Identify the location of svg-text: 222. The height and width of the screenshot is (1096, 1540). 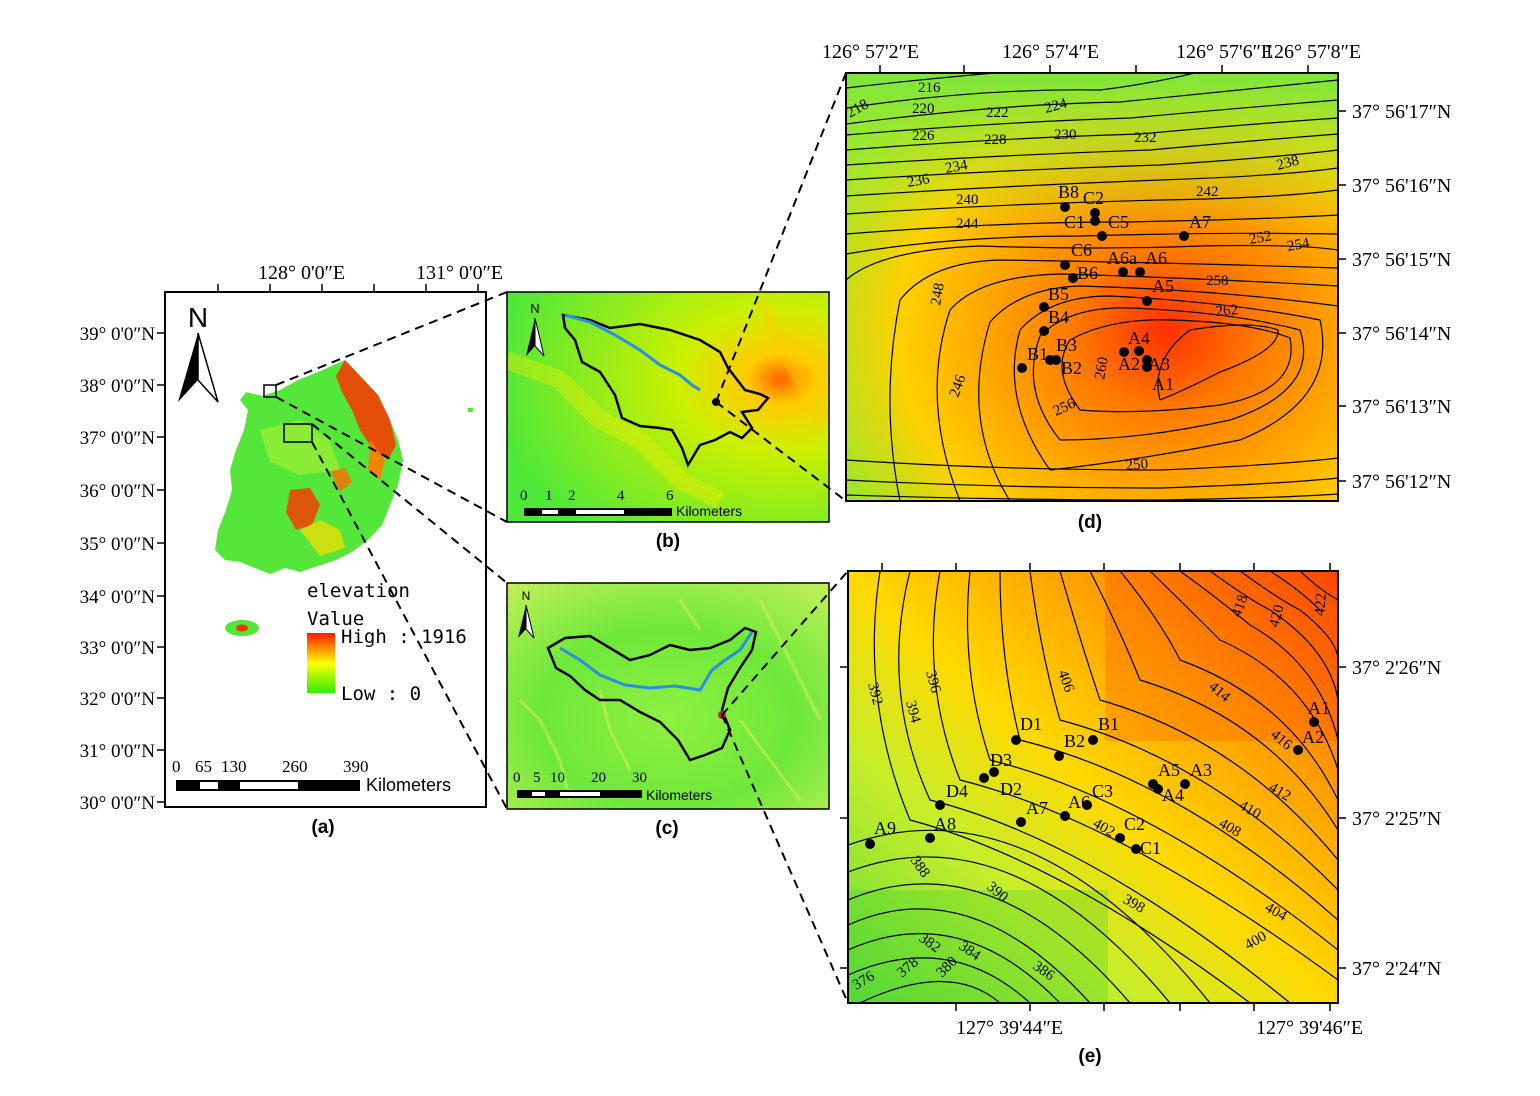
(997, 113).